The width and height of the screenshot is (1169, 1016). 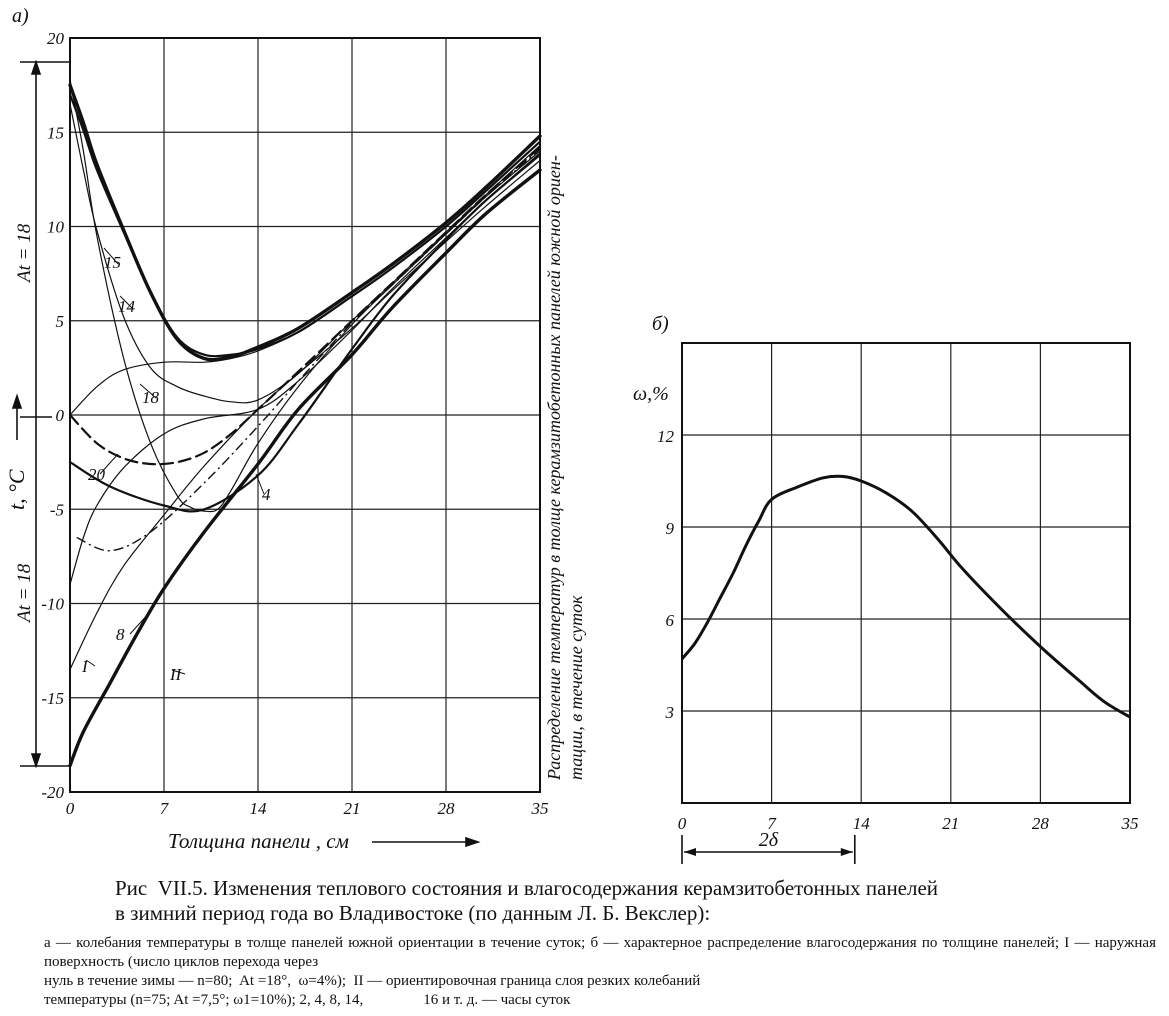 What do you see at coordinates (120, 634) in the screenshot?
I see `curve-label: 8` at bounding box center [120, 634].